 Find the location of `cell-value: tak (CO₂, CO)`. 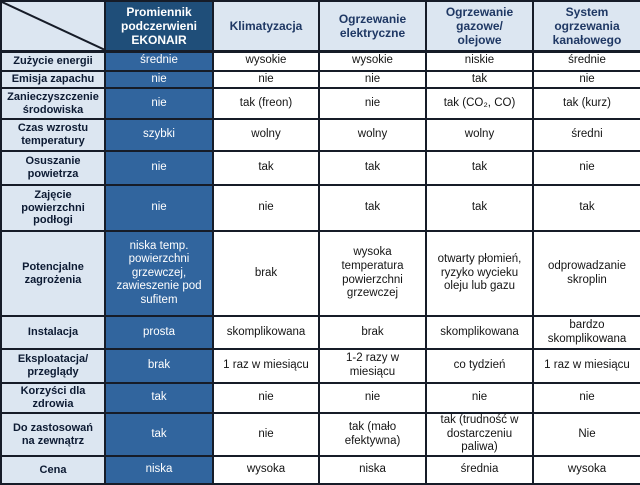

cell-value: tak (CO₂, CO) is located at coordinates (479, 103).